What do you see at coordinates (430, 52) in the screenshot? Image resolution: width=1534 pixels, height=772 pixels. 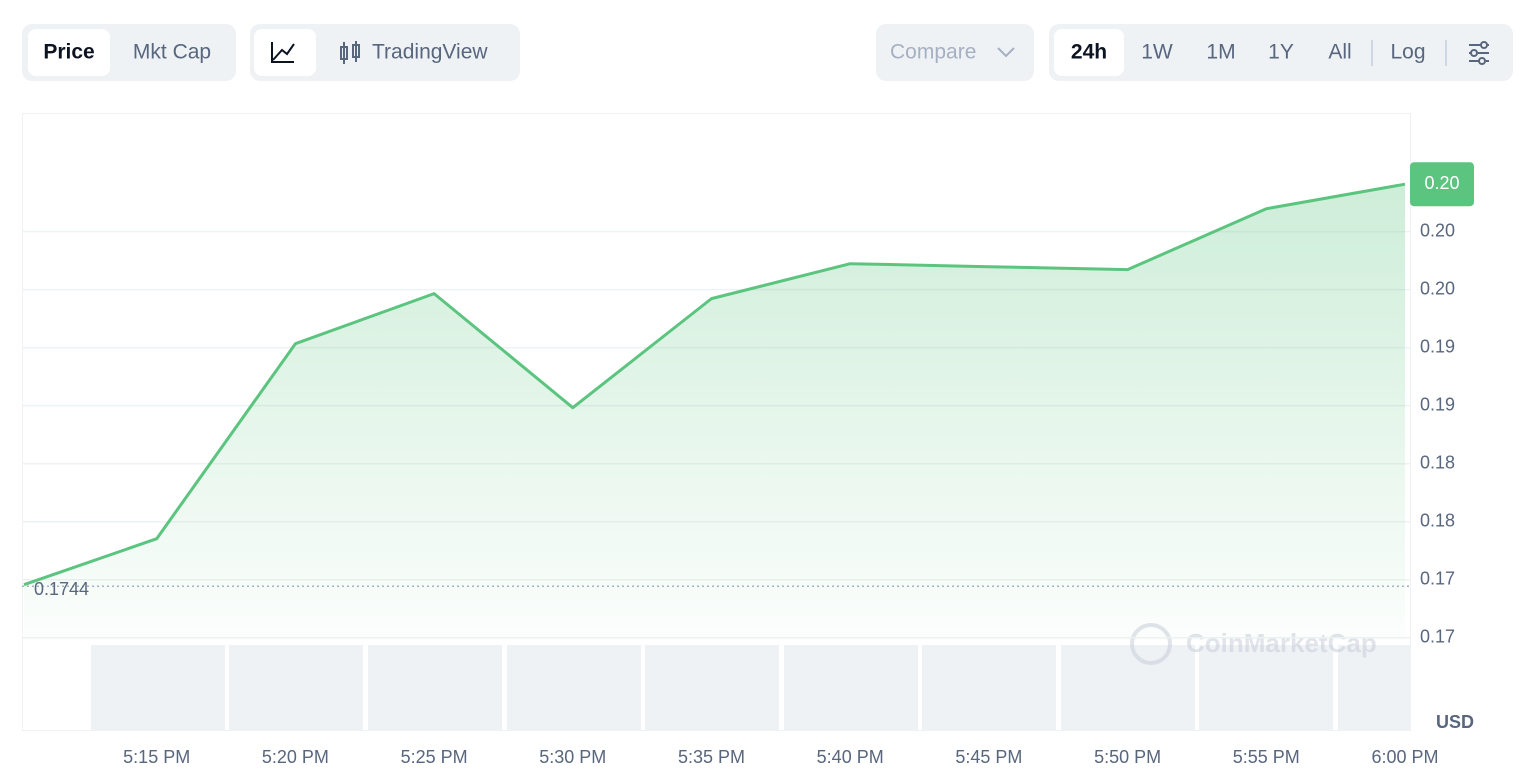 I see `tradingview-button: TradingView` at bounding box center [430, 52].